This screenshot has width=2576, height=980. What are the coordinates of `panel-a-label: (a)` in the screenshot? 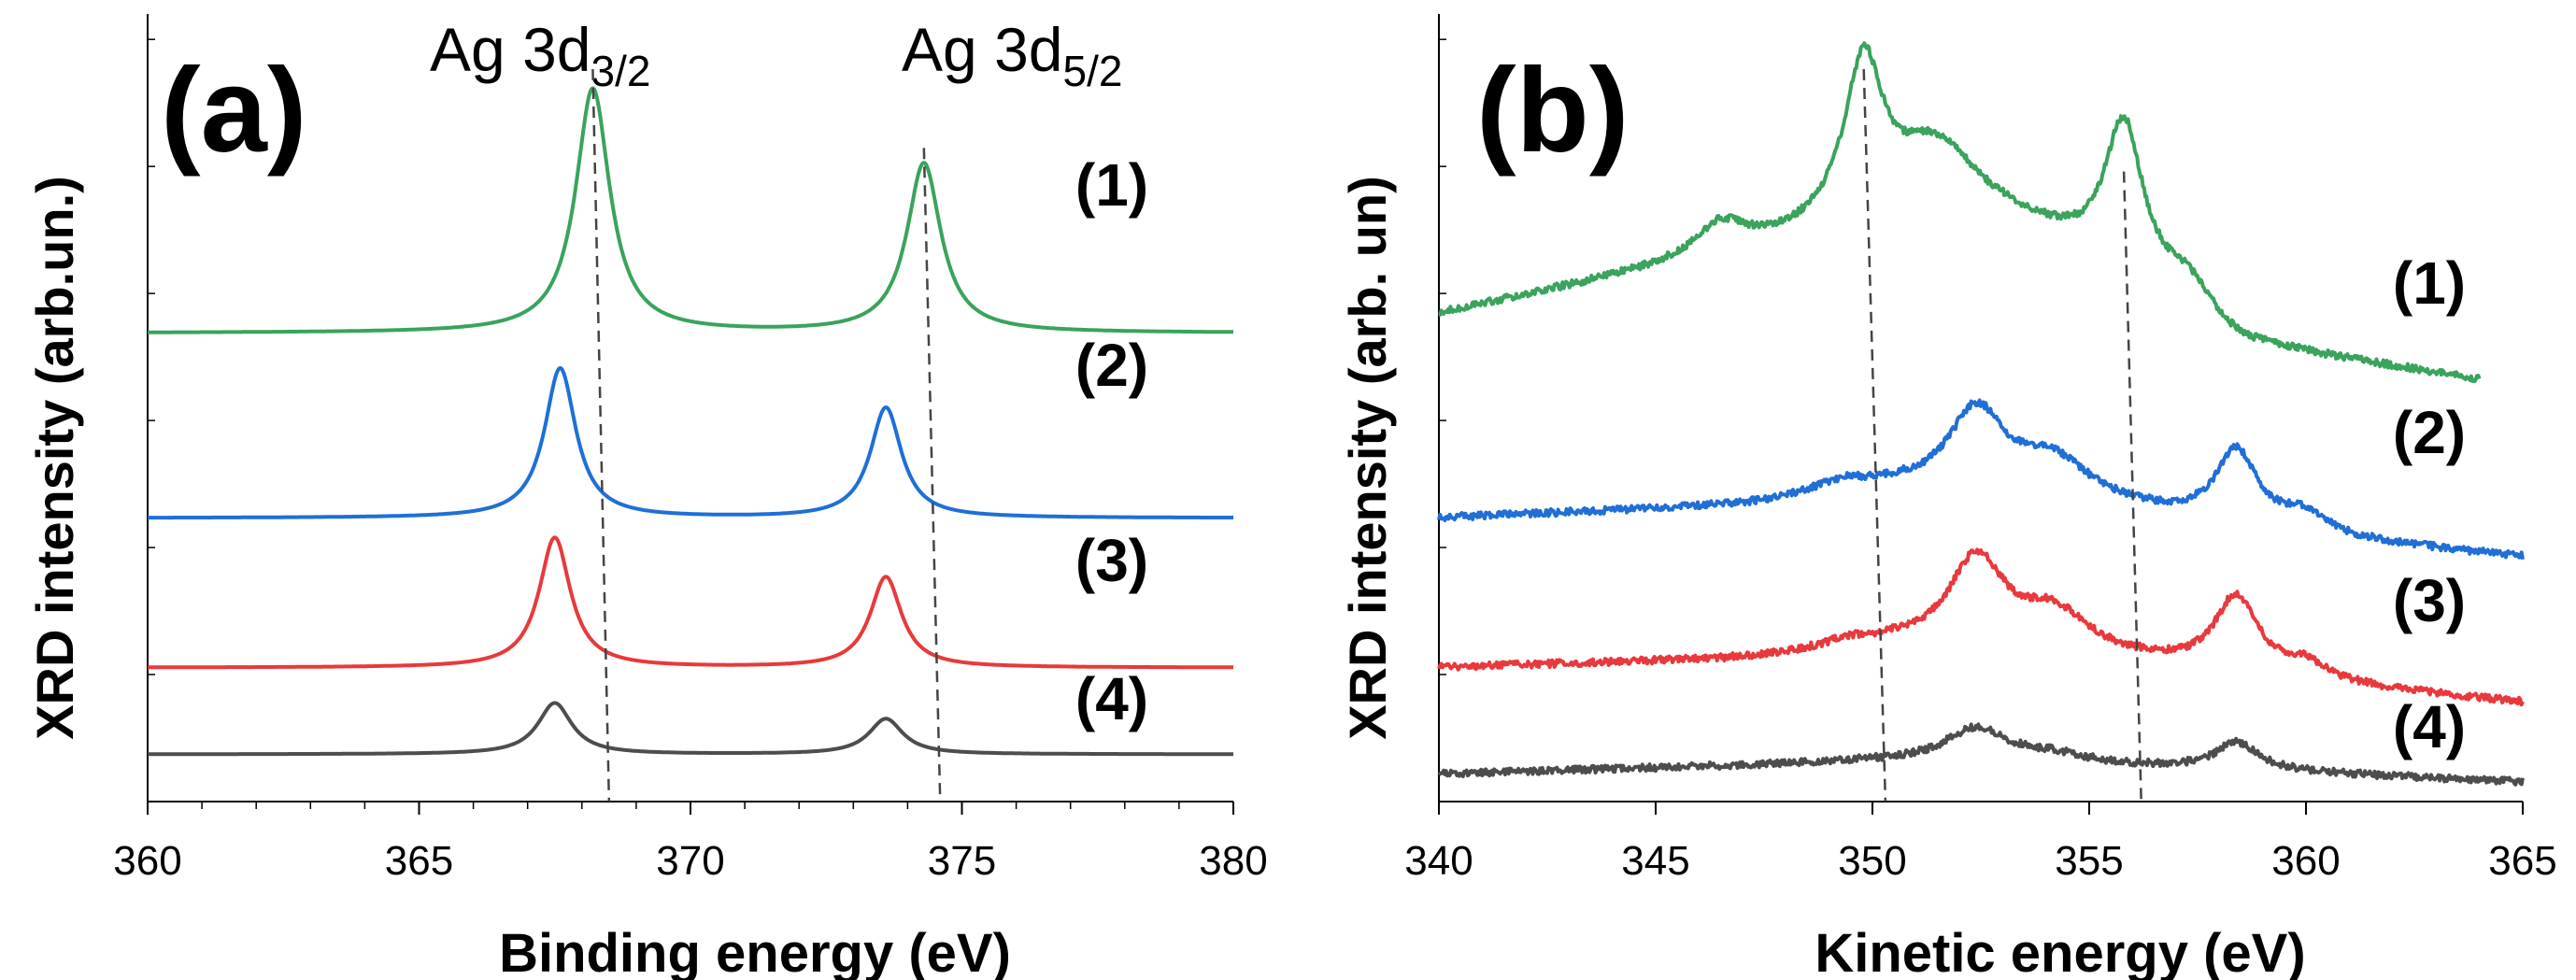 It's located at (233, 111).